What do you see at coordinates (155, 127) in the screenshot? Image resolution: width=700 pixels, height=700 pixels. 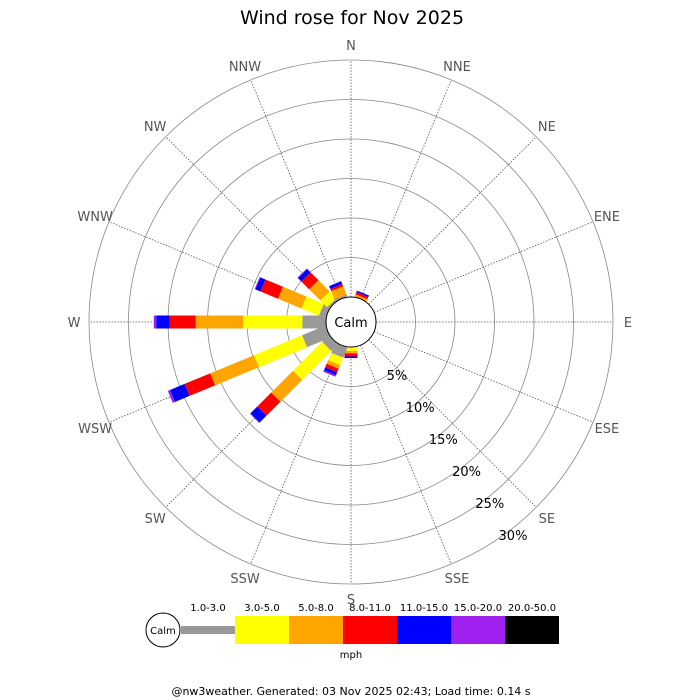 I see `direction-label-nw: NW` at bounding box center [155, 127].